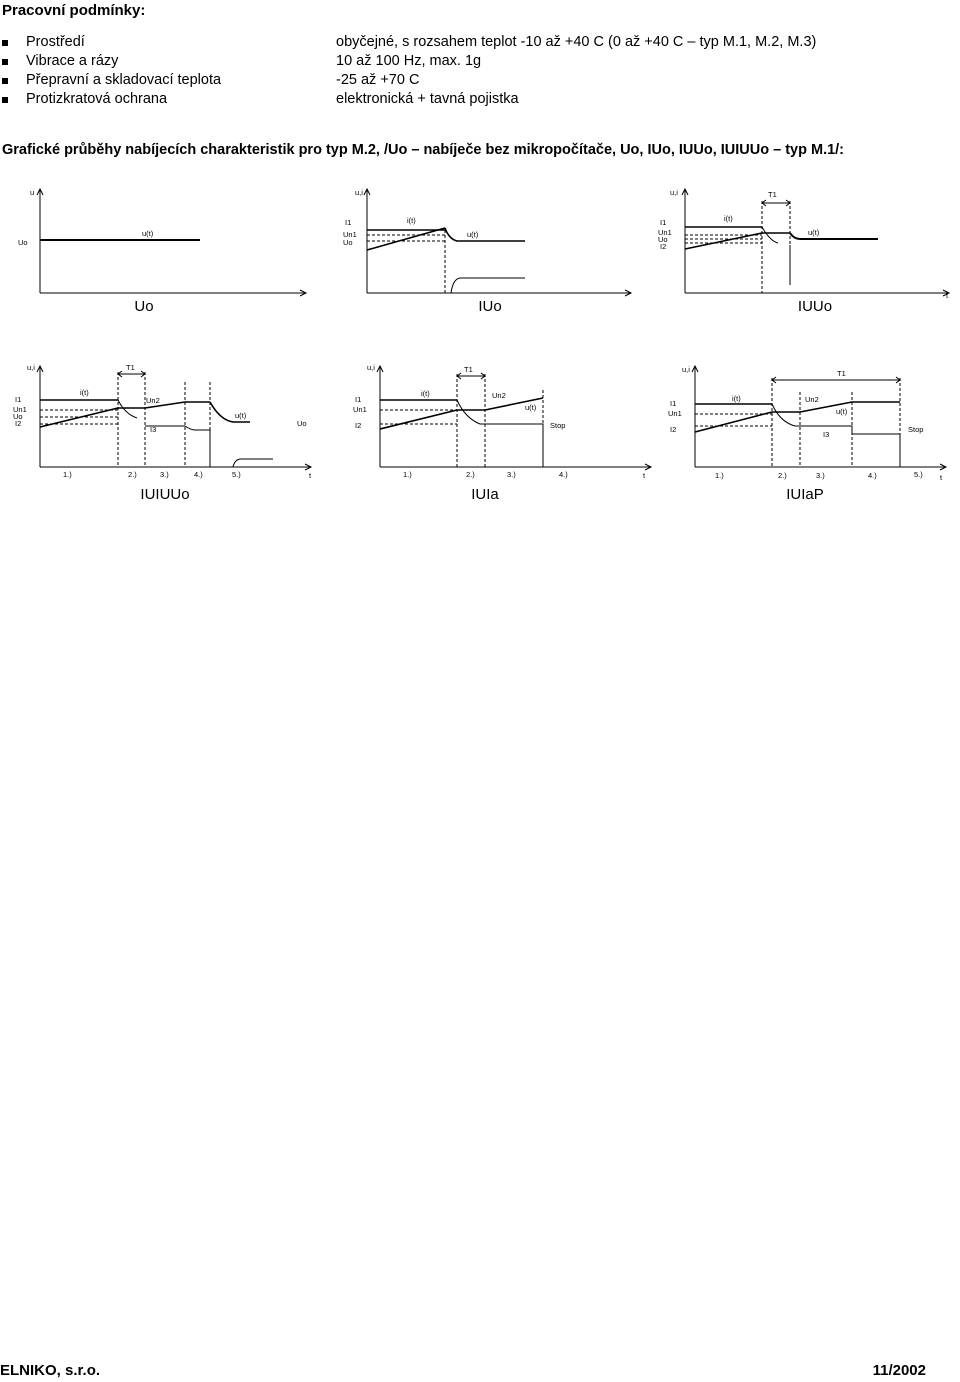 This screenshot has width=960, height=1382. I want to click on page-heading: Pracovní podmínky:, so click(74, 10).